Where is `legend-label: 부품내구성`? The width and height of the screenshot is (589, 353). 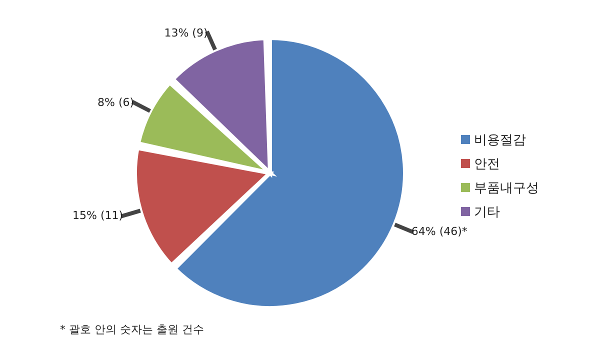 legend-label: 부품내구성 is located at coordinates (506, 188).